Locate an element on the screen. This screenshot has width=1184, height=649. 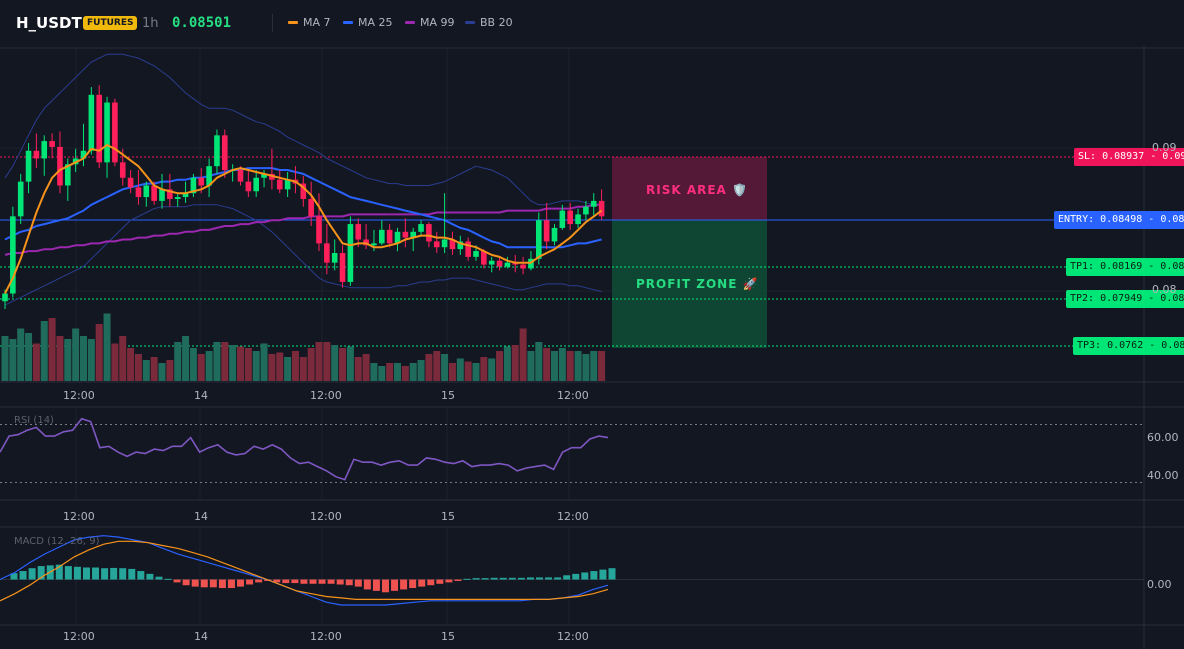
sl-price-label: SL: 0.08937 - 0.09 is located at coordinates (1129, 157).